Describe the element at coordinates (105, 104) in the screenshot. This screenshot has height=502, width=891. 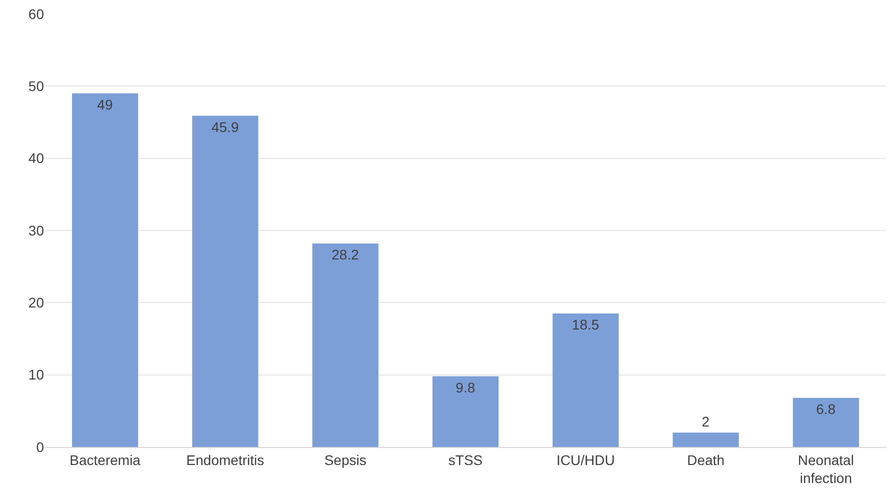
I see `data-label: 49` at that location.